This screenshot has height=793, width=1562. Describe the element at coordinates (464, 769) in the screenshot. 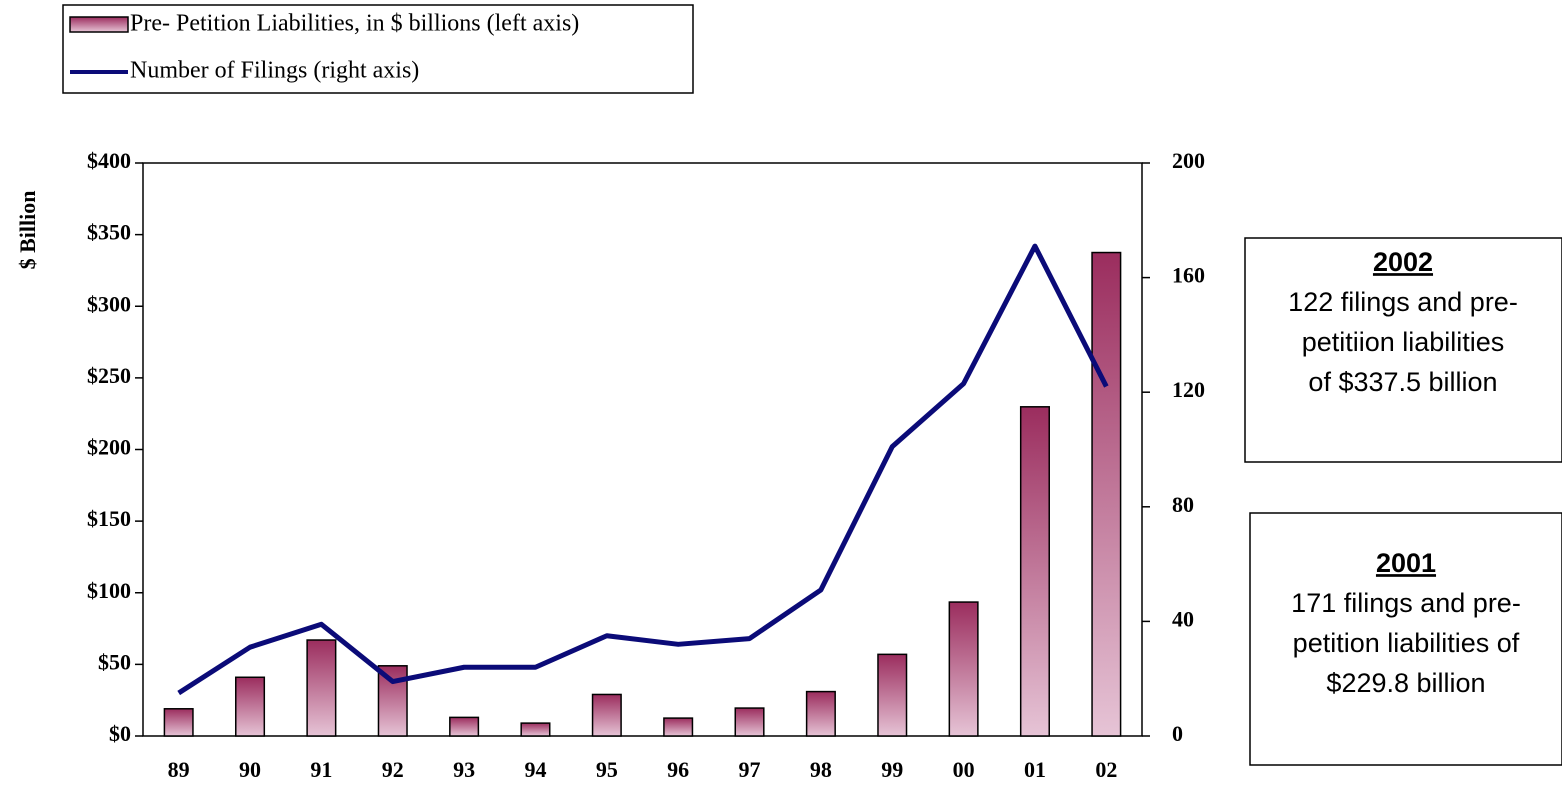

I see `x-tick-label: 93` at that location.